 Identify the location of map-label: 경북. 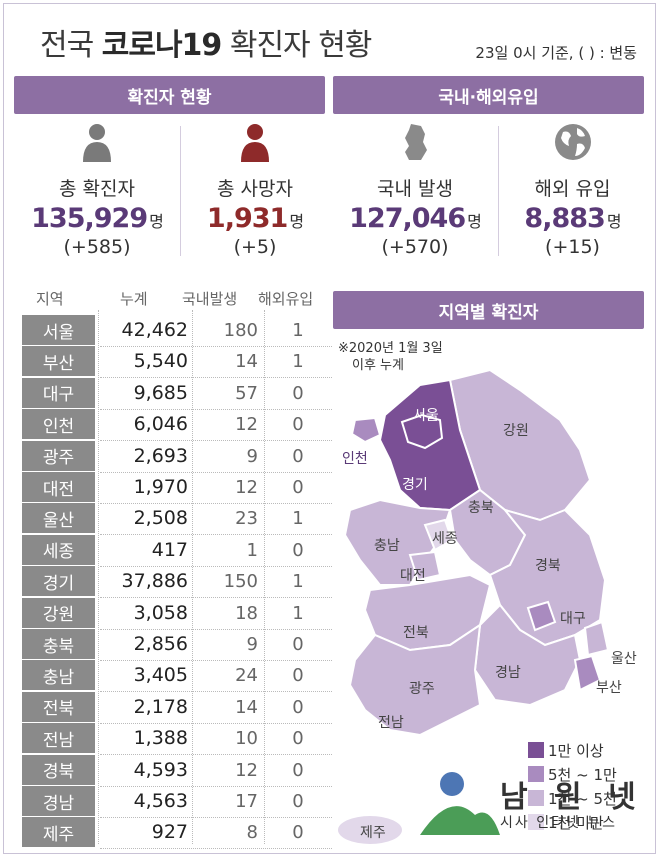
(548, 566).